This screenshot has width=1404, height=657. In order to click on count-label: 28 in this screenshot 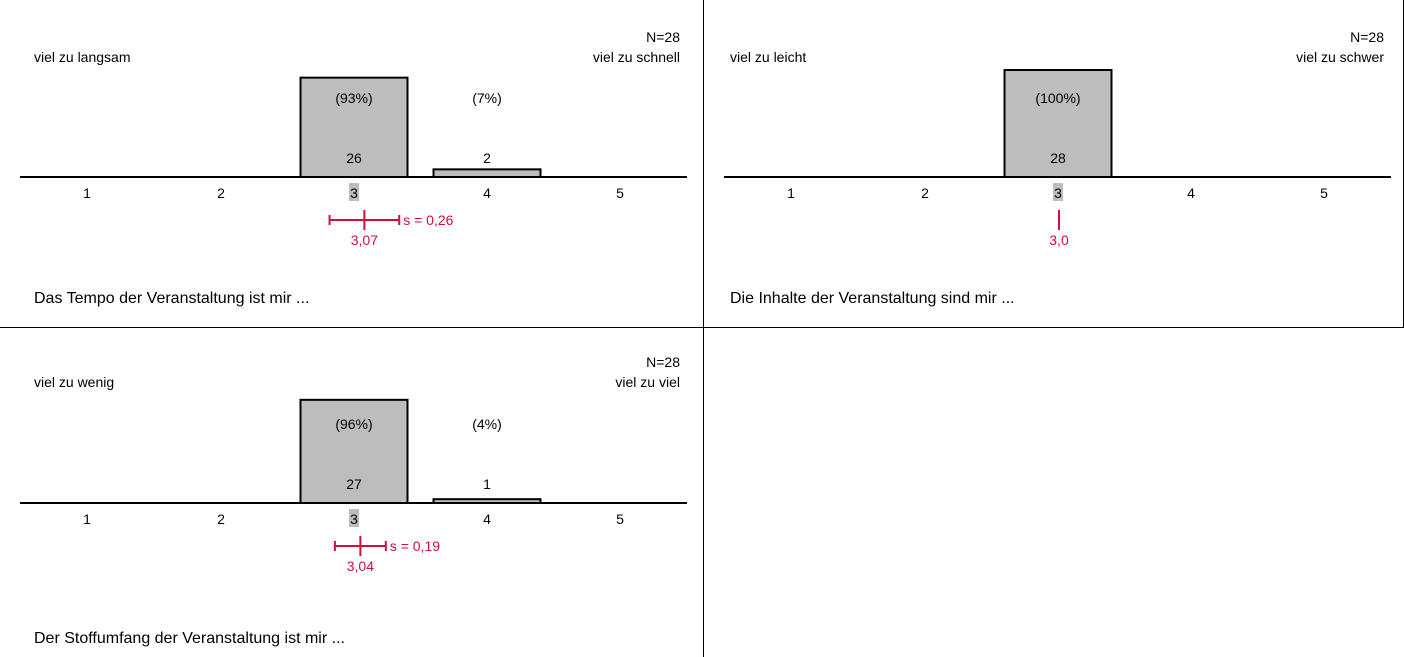, I will do `click(1058, 158)`.